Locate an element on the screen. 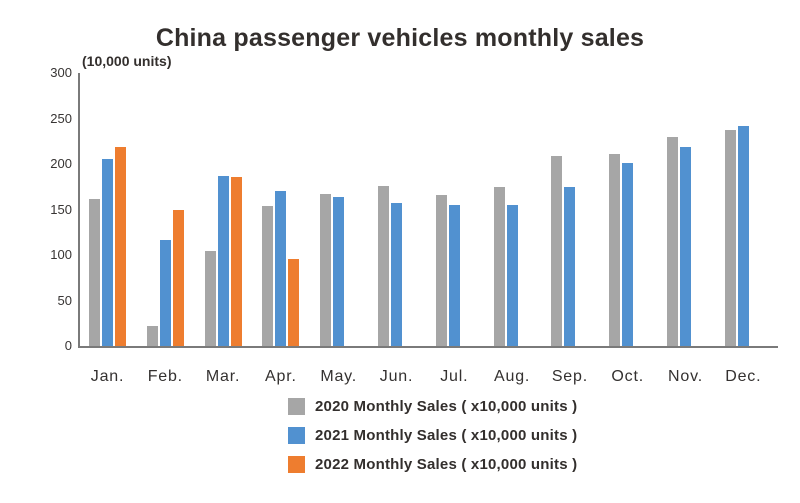 This screenshot has height=503, width=800. x-tick-jan: Jan. is located at coordinates (107, 376).